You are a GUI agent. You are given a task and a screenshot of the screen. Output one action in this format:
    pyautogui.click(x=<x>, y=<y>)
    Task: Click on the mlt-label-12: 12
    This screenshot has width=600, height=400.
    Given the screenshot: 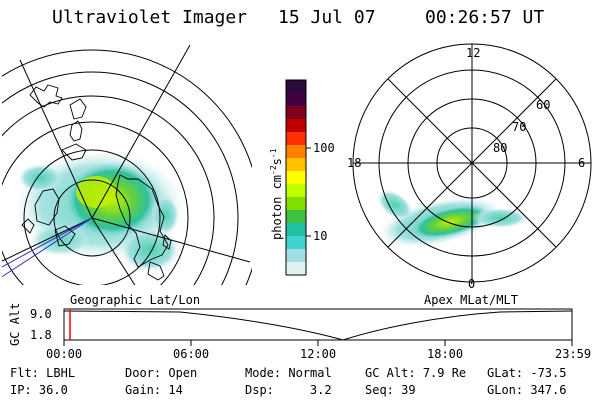 What is the action you would take?
    pyautogui.click(x=473, y=53)
    